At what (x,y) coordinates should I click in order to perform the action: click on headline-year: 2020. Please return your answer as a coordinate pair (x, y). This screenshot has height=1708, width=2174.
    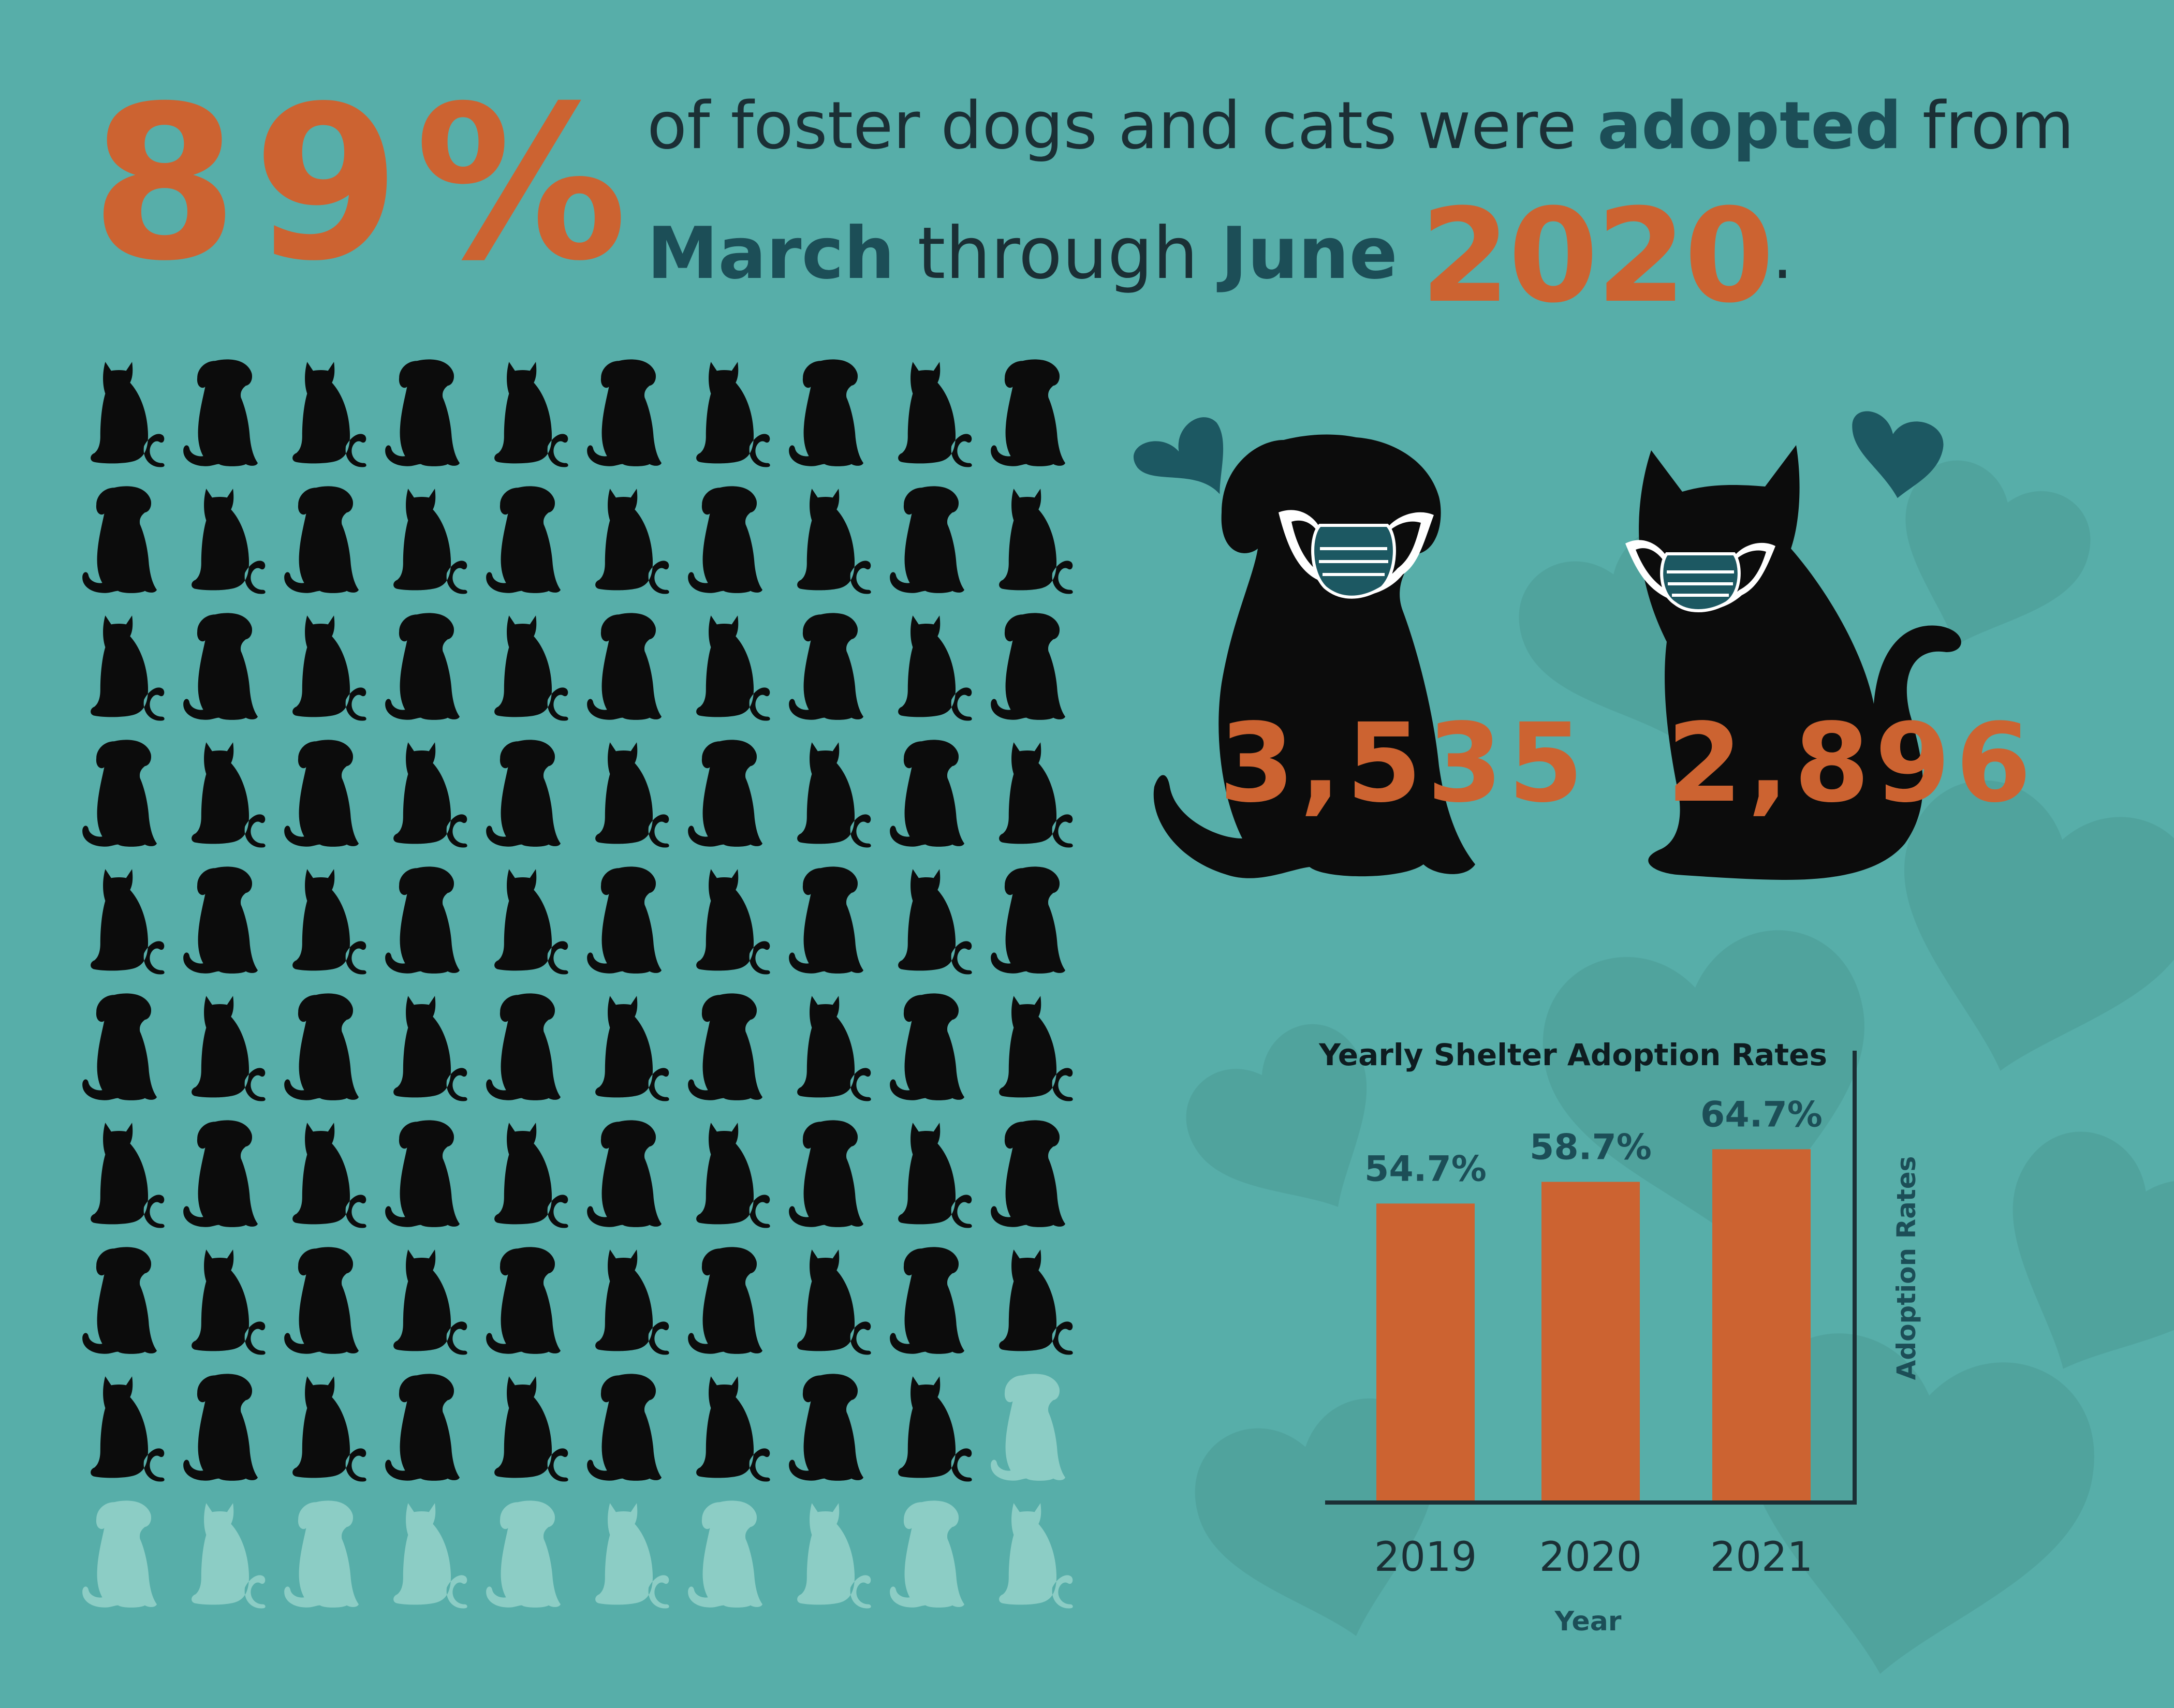
    Looking at the image, I should click on (1597, 256).